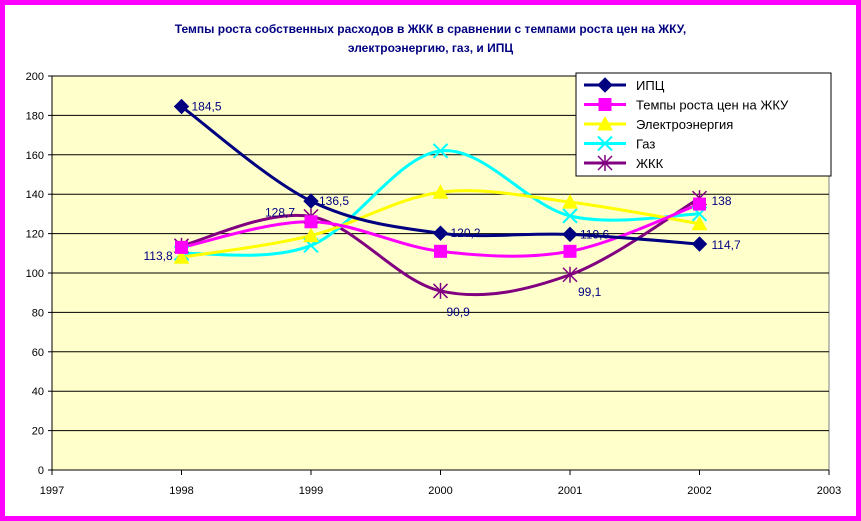 The height and width of the screenshot is (521, 861). I want to click on y-tick-label: 140, so click(35, 195).